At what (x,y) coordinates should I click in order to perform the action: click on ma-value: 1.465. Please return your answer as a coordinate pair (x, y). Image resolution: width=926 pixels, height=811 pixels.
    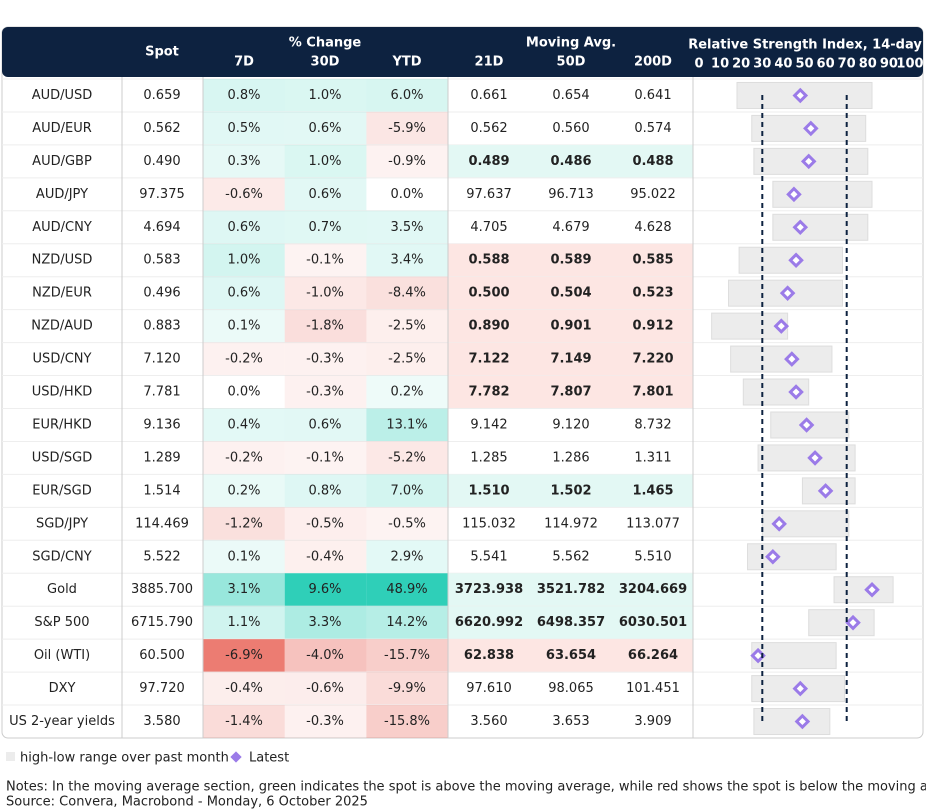
    Looking at the image, I should click on (652, 490).